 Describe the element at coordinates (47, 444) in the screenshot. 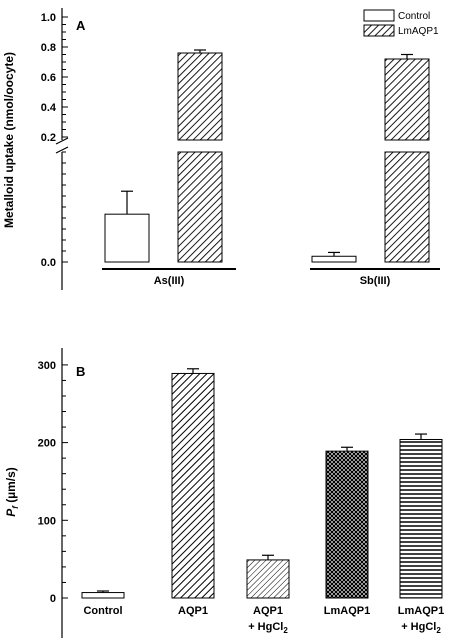

I see `y-tick-label: 200` at that location.